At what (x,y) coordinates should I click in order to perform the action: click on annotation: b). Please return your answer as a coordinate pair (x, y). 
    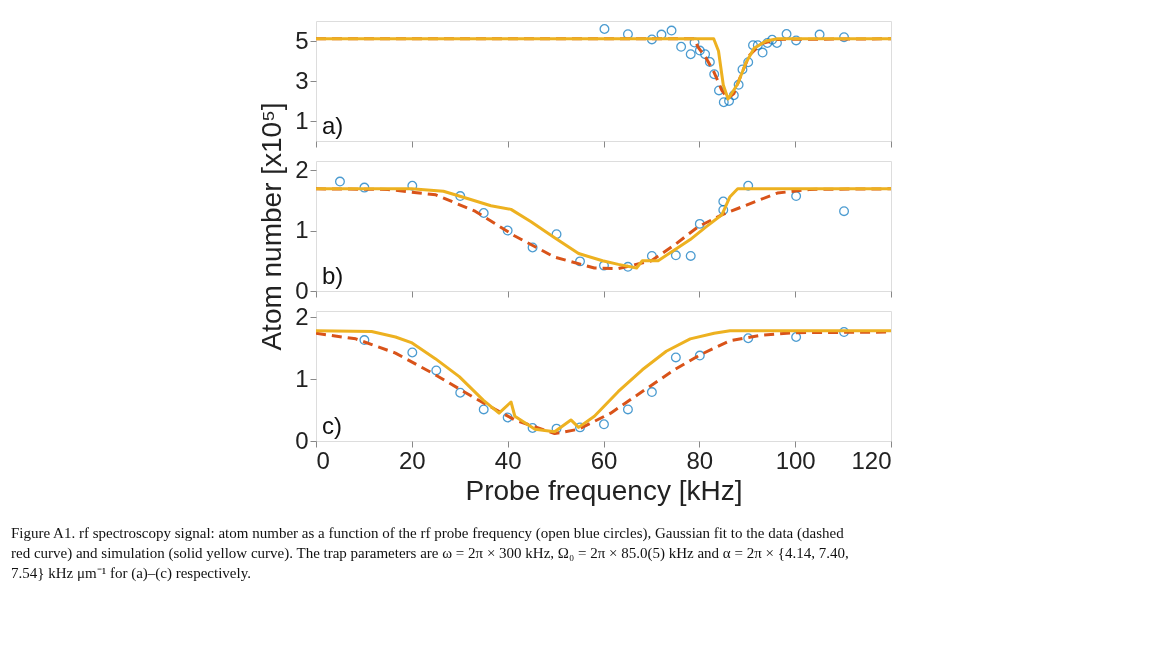
    Looking at the image, I should click on (333, 275).